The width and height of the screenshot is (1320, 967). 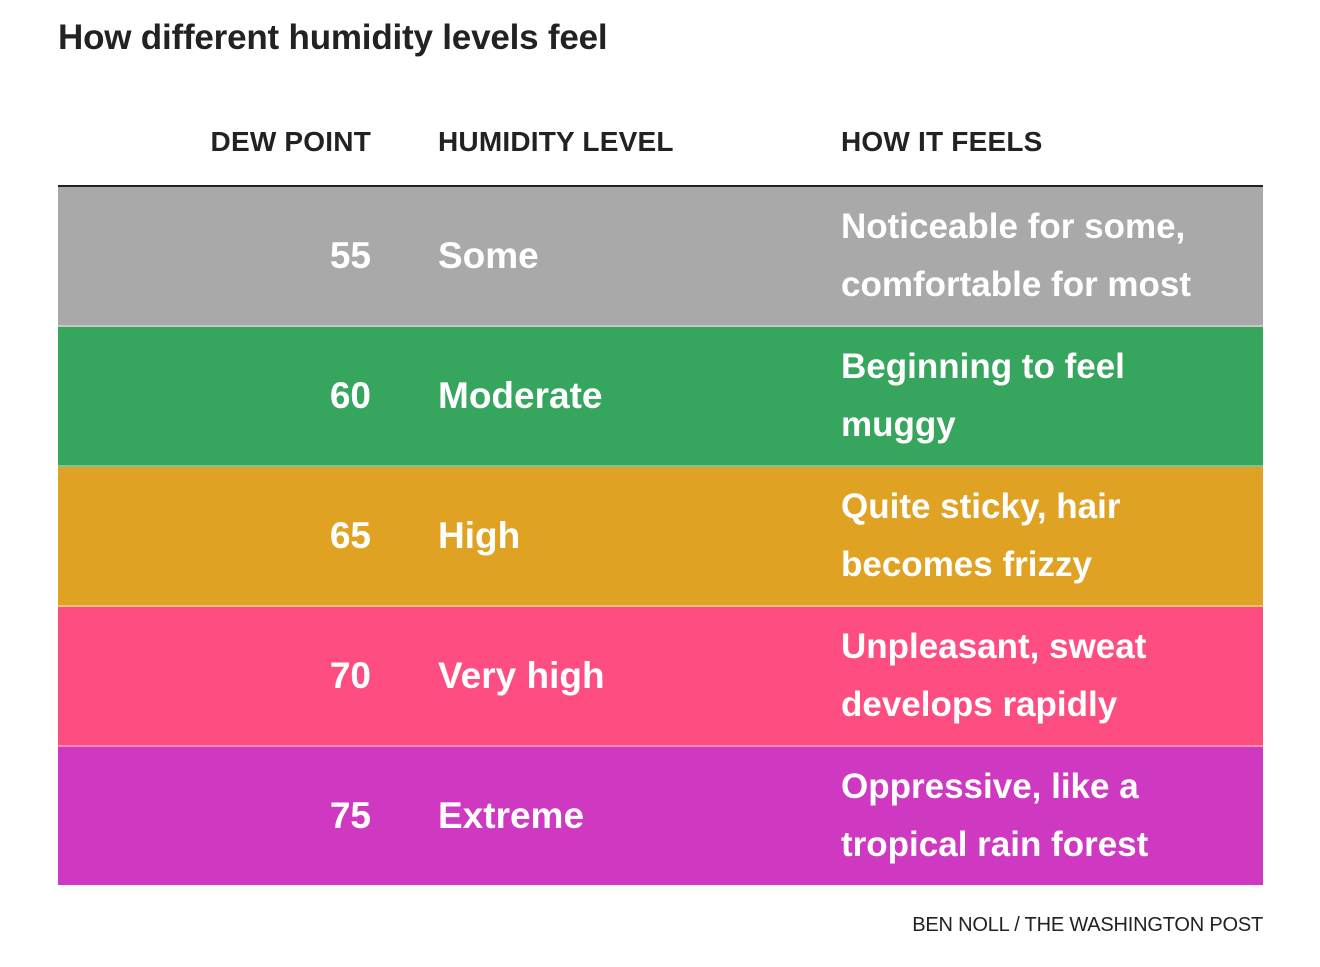 What do you see at coordinates (979, 704) in the screenshot?
I see `how-it-feels-line: develops rapidly` at bounding box center [979, 704].